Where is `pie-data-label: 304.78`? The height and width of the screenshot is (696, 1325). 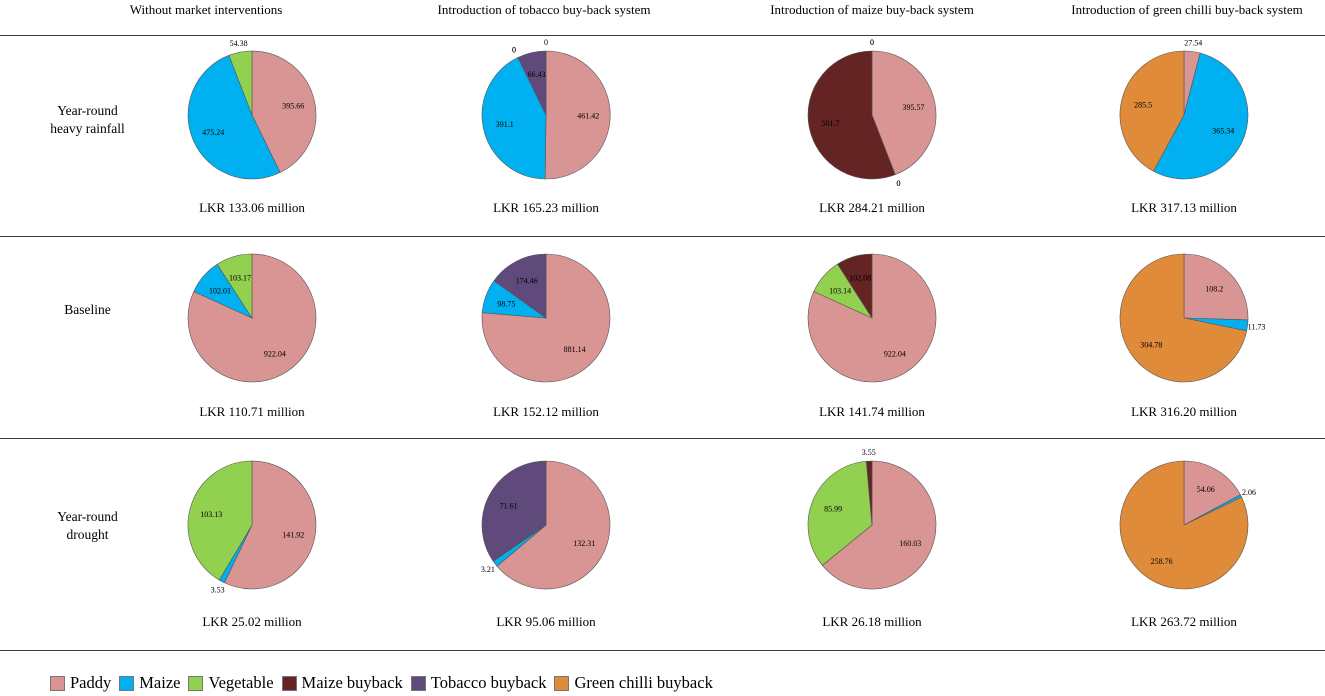 pie-data-label: 304.78 is located at coordinates (1151, 345).